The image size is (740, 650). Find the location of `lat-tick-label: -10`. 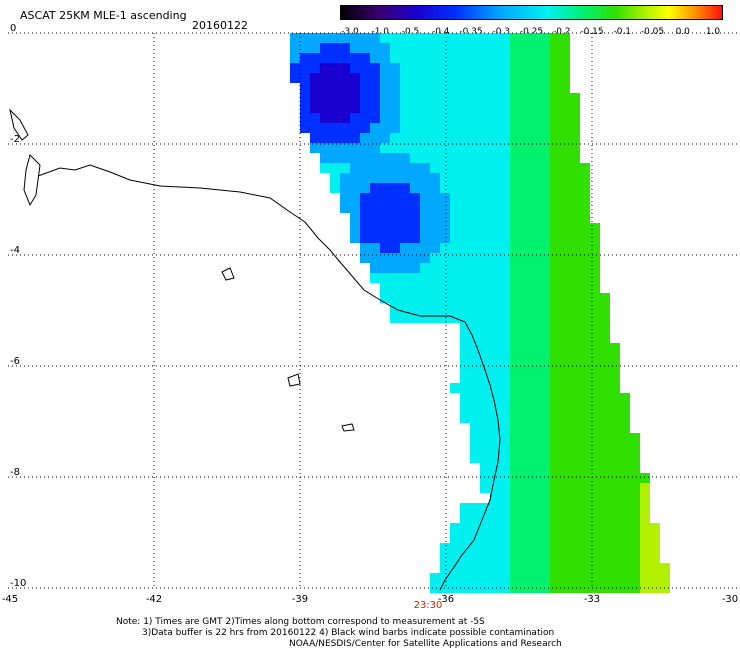

lat-tick-label: -10 is located at coordinates (18, 583).